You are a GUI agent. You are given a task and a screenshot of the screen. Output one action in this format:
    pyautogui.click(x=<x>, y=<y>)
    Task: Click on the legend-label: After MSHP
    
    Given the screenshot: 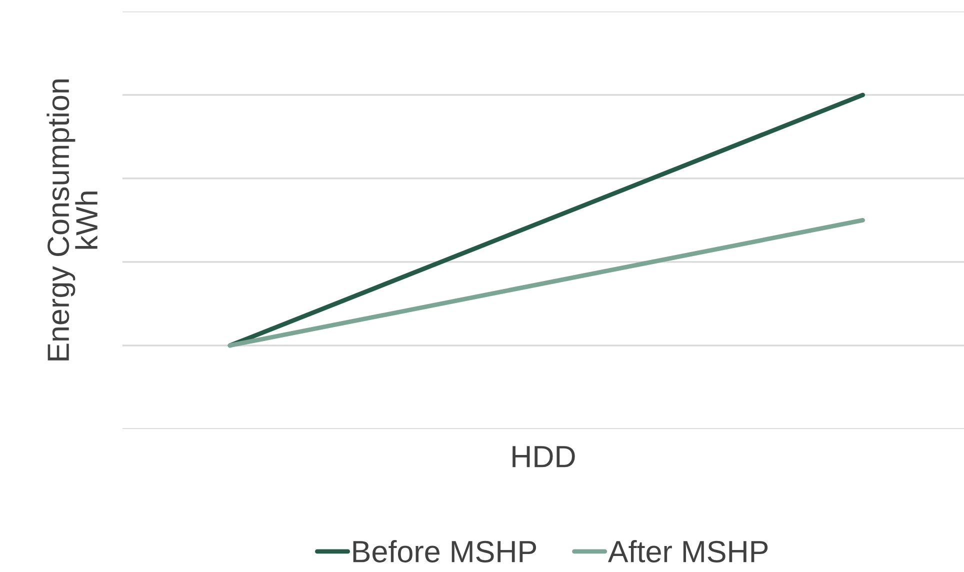 What is the action you would take?
    pyautogui.click(x=688, y=551)
    